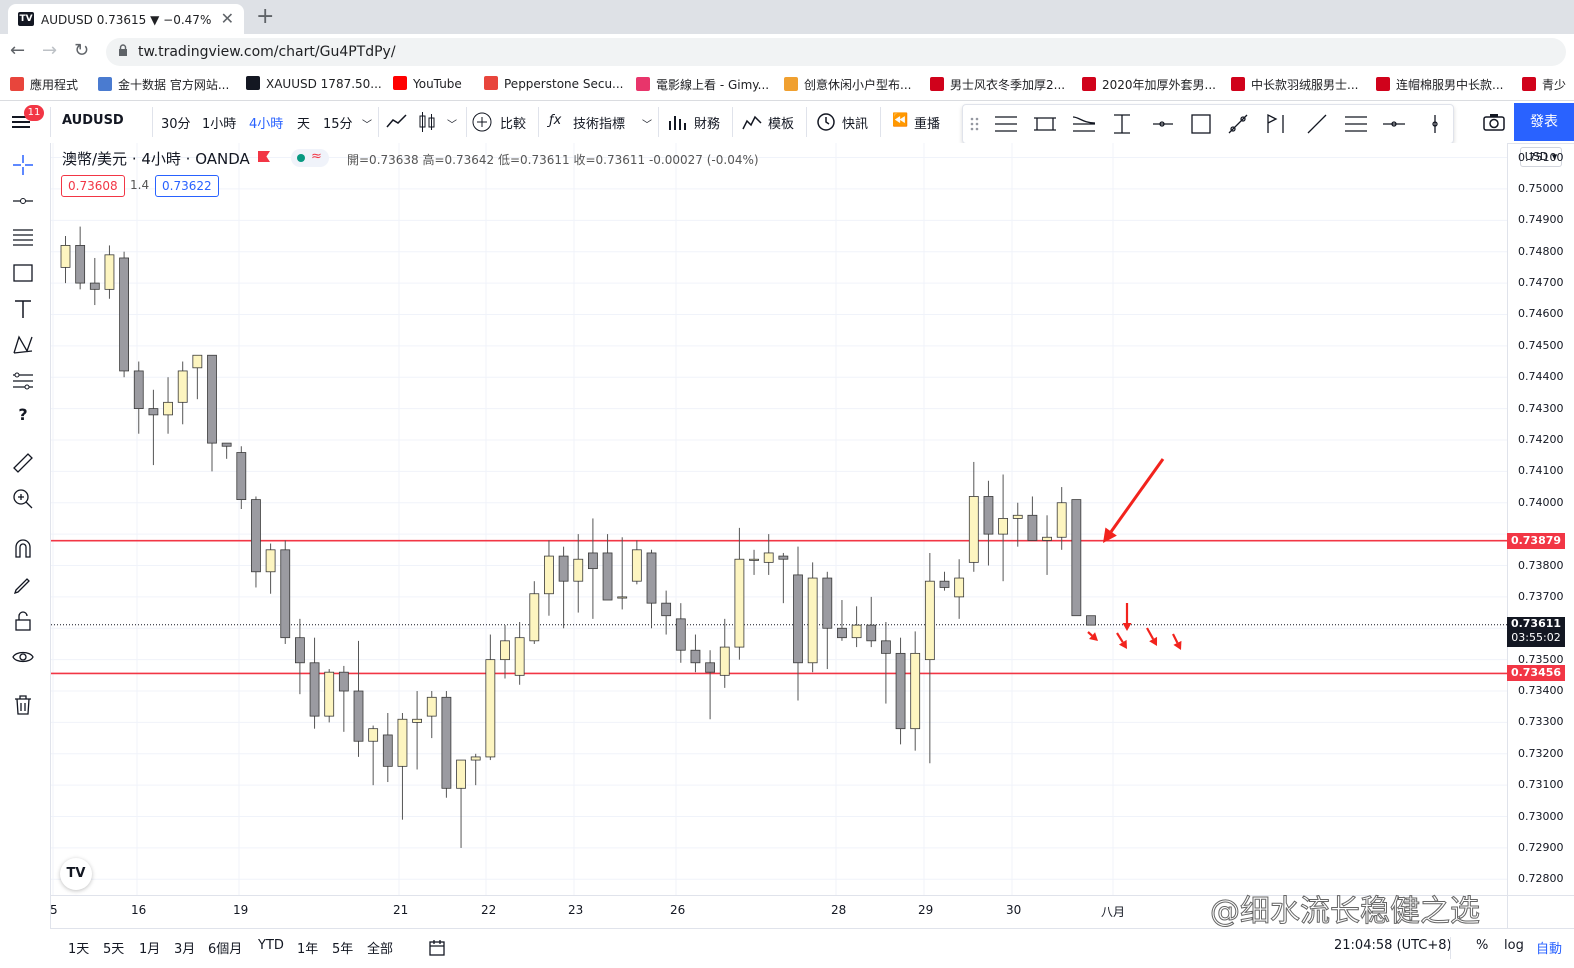 The height and width of the screenshot is (968, 1574). I want to click on stay-in-drawing-icon, so click(23, 585).